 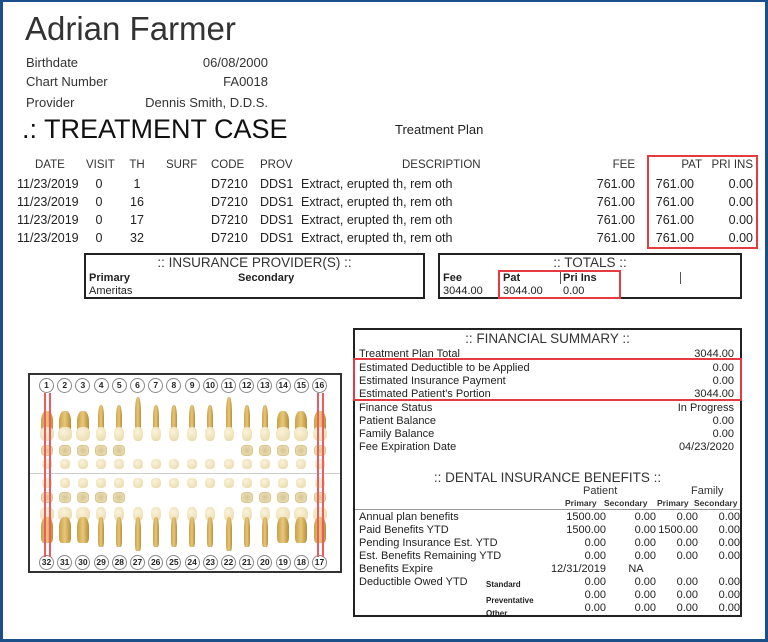 What do you see at coordinates (247, 385) in the screenshot?
I see `tooth-number-12: 12` at bounding box center [247, 385].